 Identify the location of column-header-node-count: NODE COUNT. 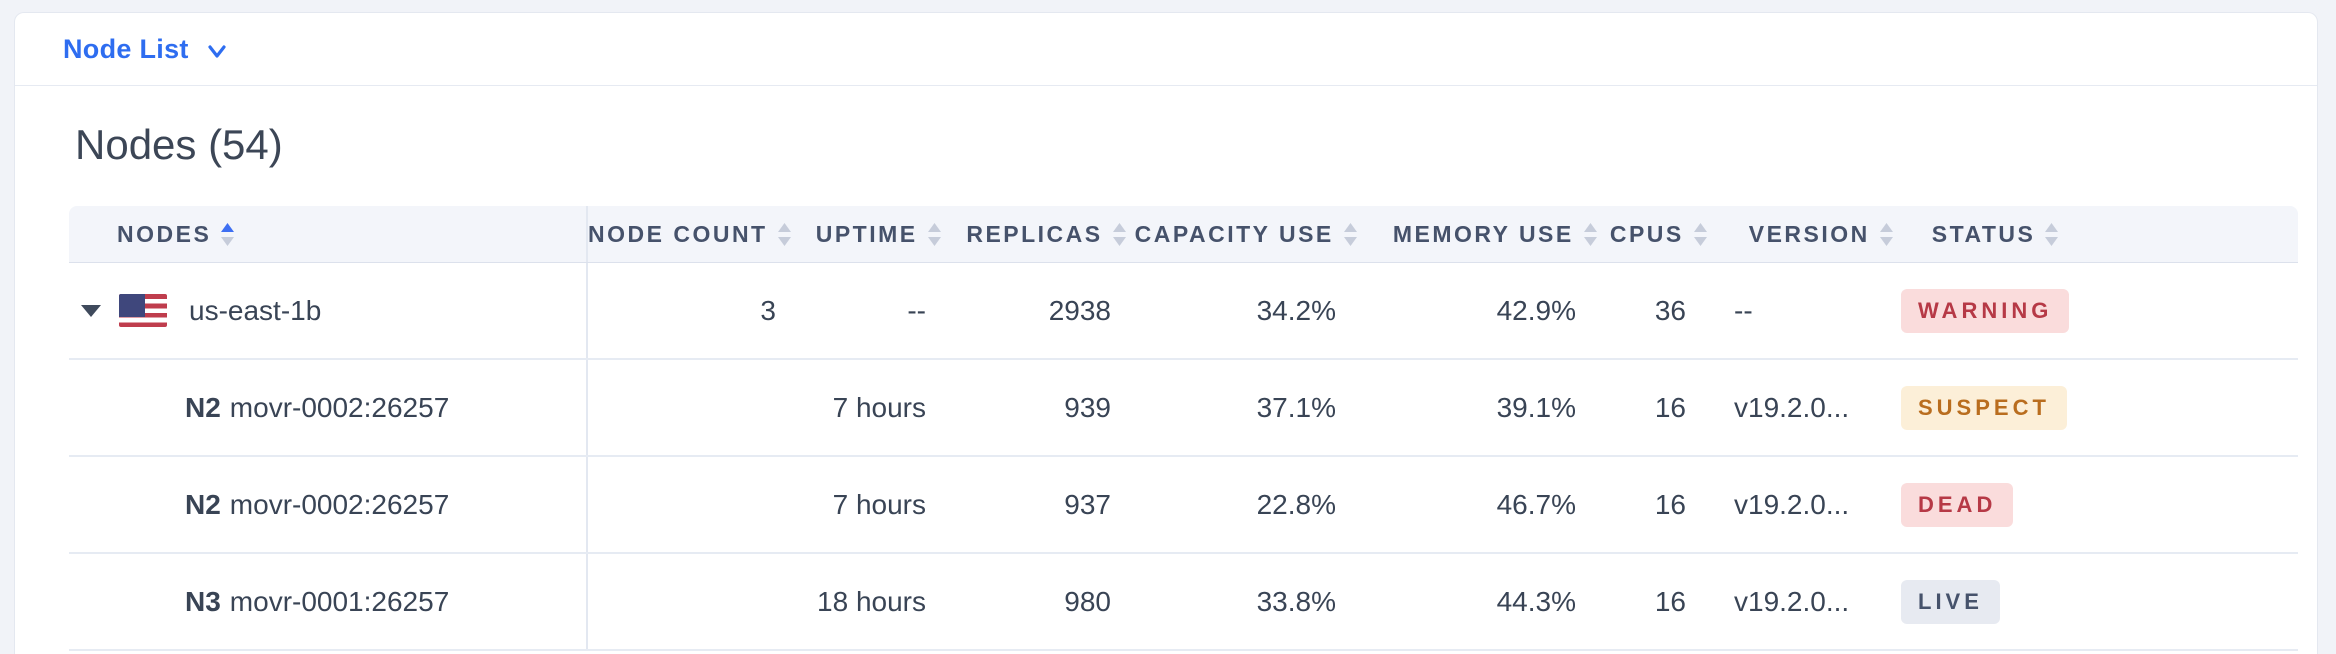
(694, 234).